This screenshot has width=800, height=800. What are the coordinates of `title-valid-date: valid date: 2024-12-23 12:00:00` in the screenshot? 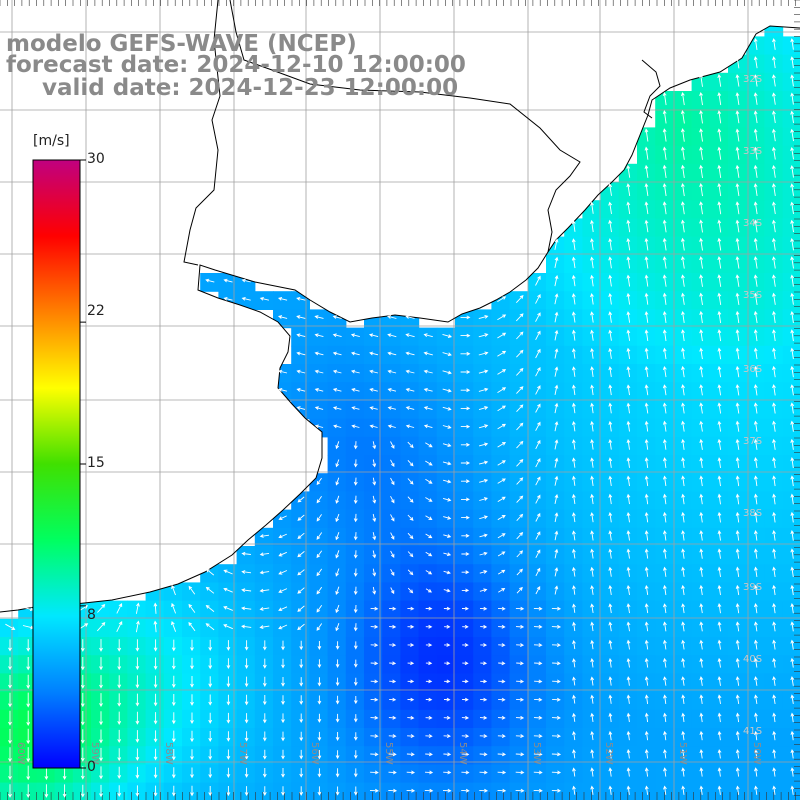 It's located at (250, 88).